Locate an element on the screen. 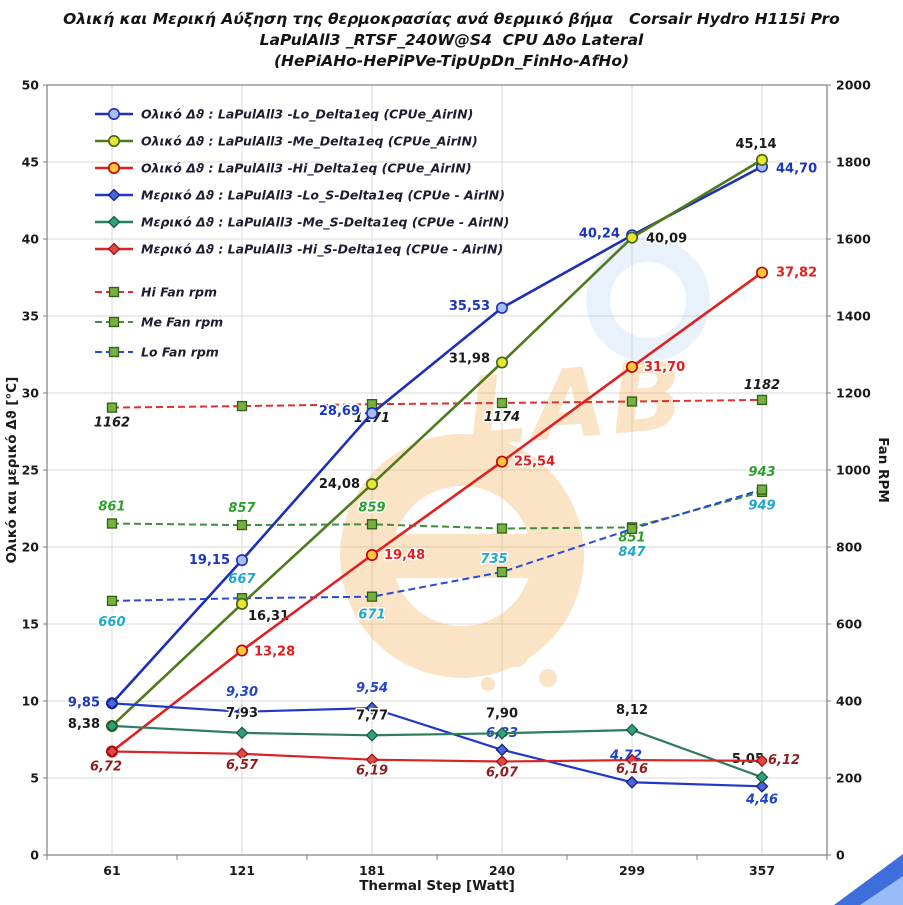 The height and width of the screenshot is (905, 903). watermark-ring is located at coordinates (462, 556).